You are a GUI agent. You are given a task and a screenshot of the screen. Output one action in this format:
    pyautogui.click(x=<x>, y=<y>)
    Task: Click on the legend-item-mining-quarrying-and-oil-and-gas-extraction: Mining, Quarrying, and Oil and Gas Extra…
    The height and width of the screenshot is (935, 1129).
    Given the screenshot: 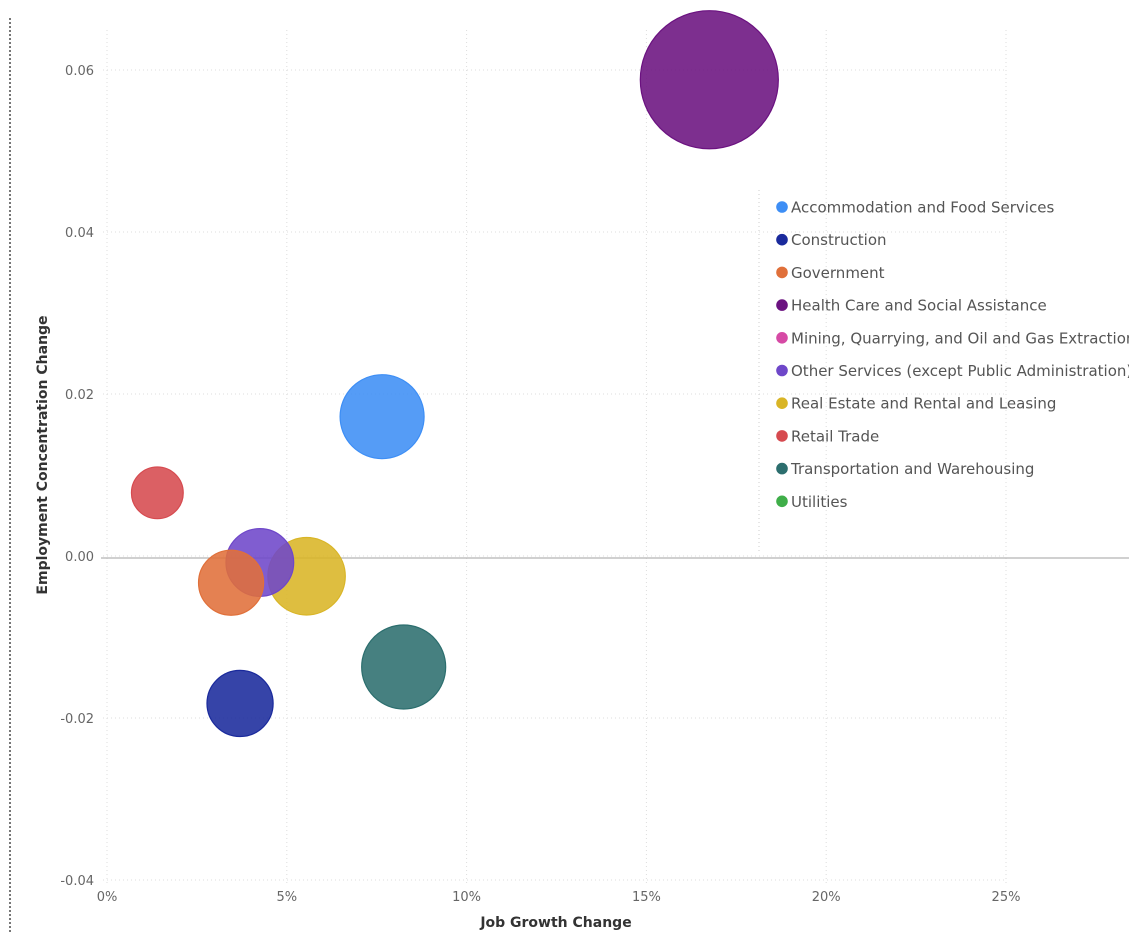 What is the action you would take?
    pyautogui.click(x=952, y=338)
    